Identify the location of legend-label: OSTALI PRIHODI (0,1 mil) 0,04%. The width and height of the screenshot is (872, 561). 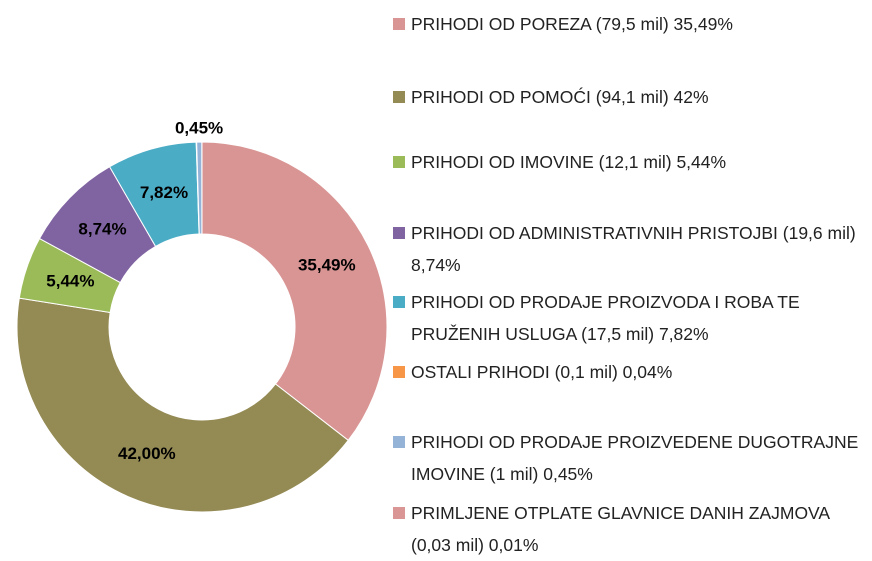
(636, 372).